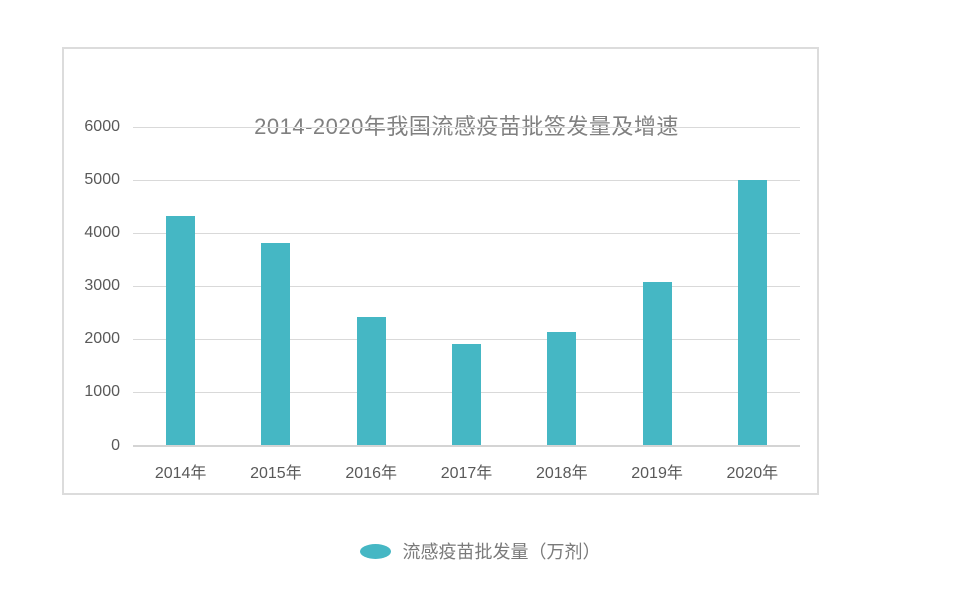 The image size is (960, 598). Describe the element at coordinates (657, 364) in the screenshot. I see `bar-2019年` at that location.